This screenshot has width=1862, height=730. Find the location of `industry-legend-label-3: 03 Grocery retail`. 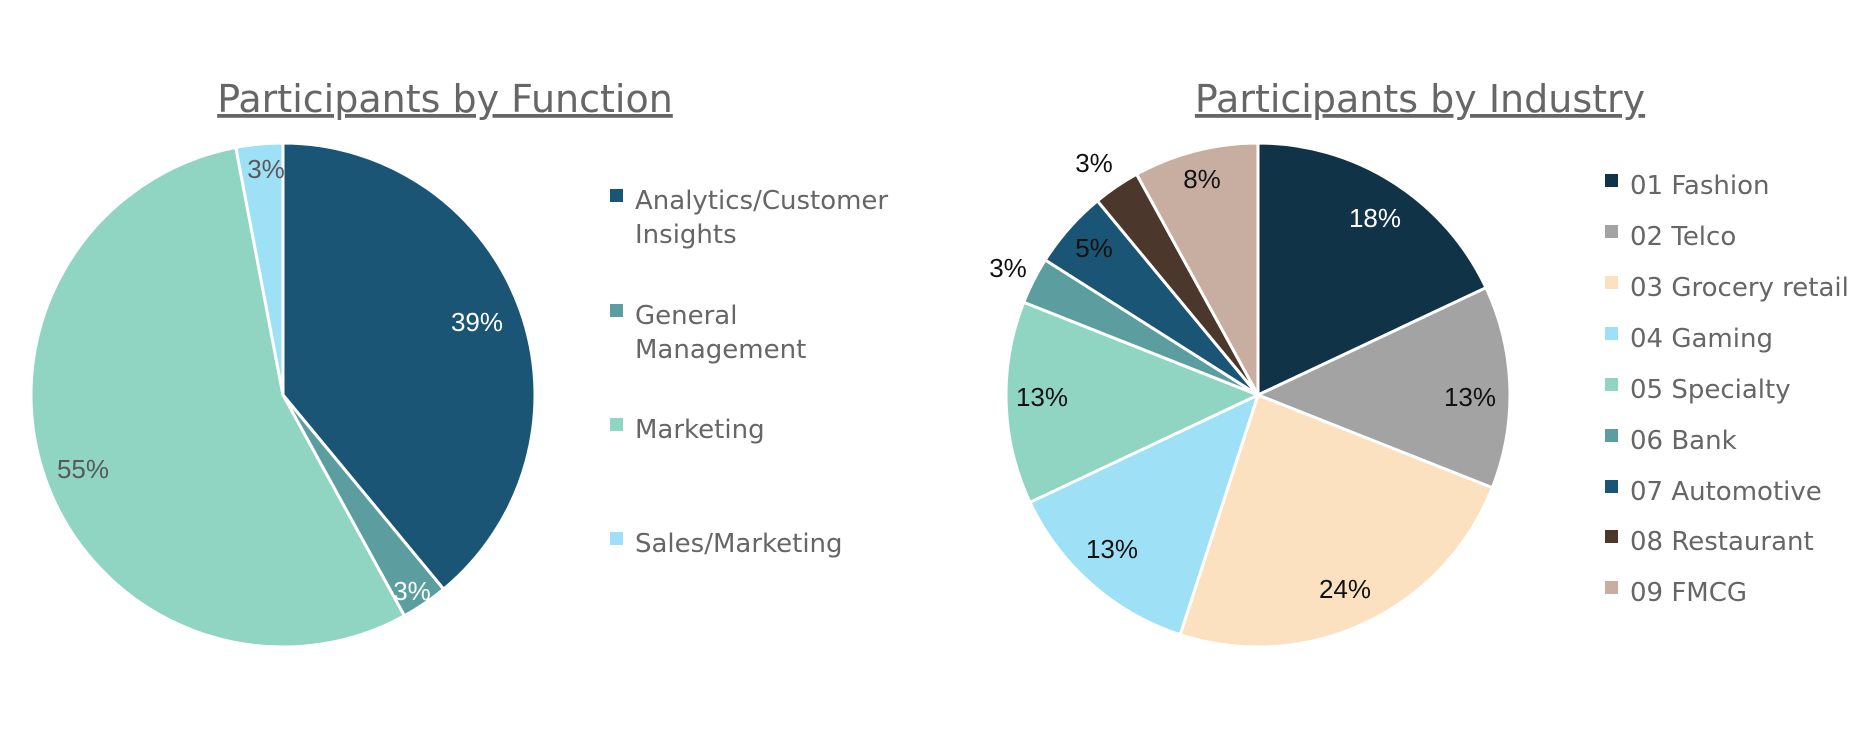

industry-legend-label-3: 03 Grocery retail is located at coordinates (1739, 288).